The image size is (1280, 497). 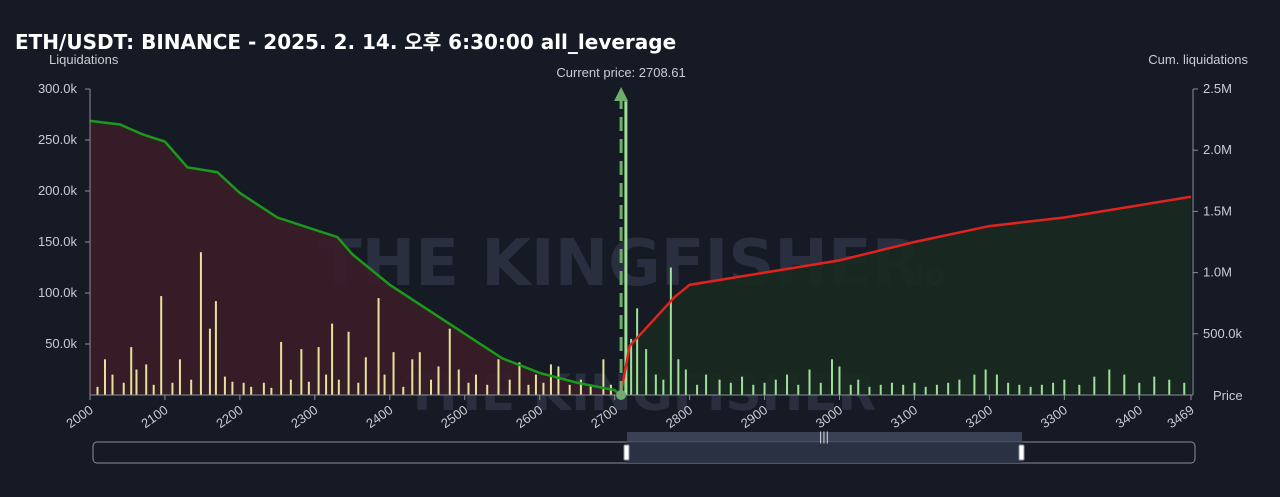 I want to click on x-tick-label: 2200, so click(x=229, y=416).